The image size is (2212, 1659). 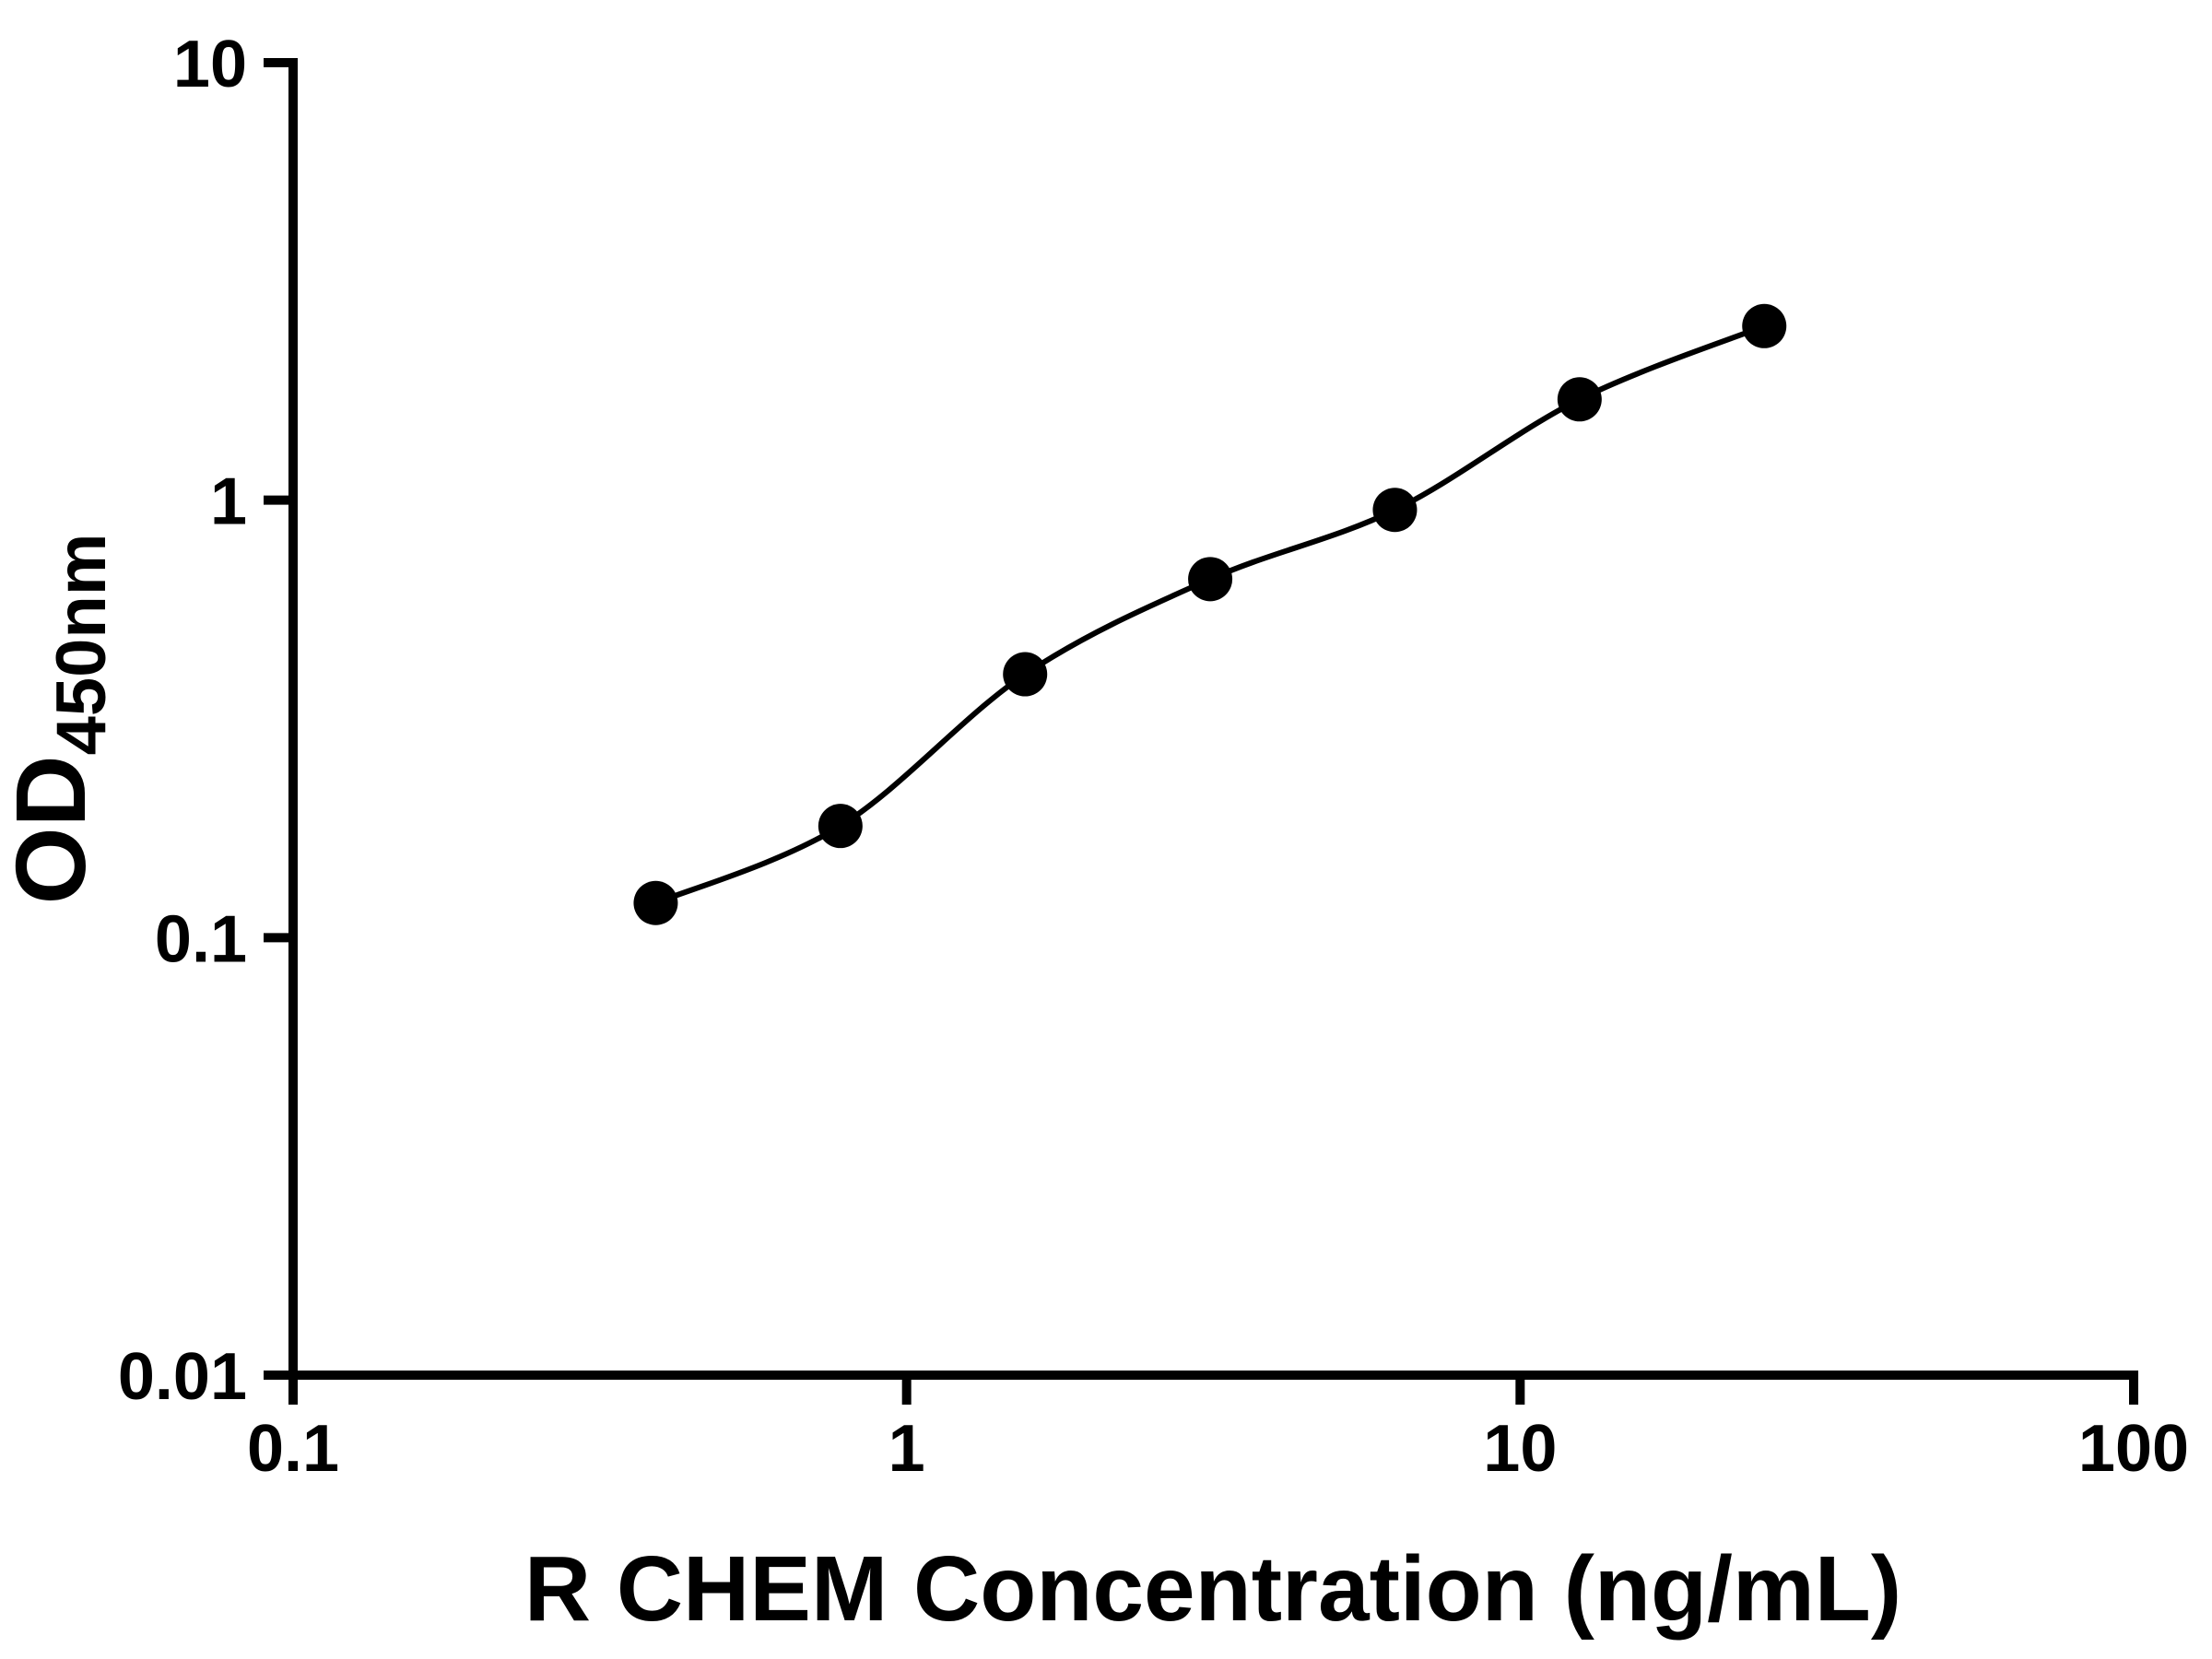 I want to click on y-tick-label: 1, so click(x=228, y=502).